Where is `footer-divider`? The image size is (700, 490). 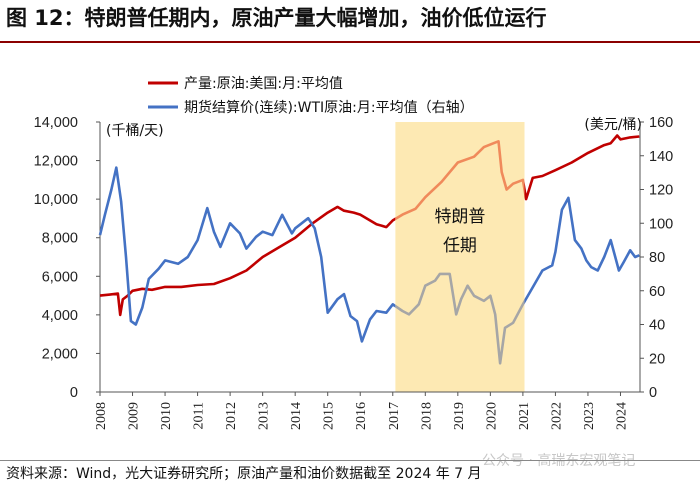 footer-divider is located at coordinates (350, 460).